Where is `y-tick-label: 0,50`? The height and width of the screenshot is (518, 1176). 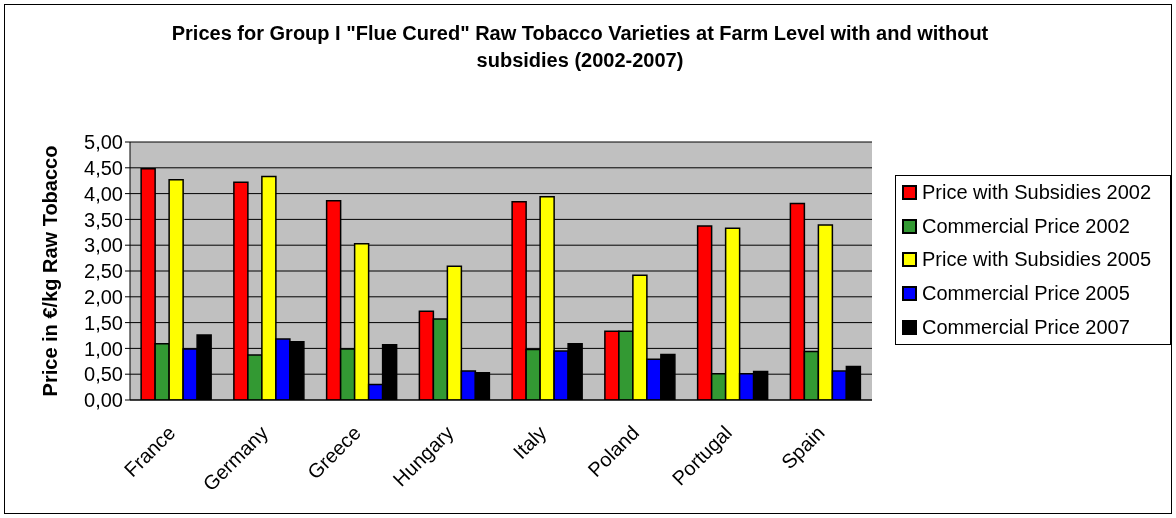
y-tick-label: 0,50 is located at coordinates (103, 374).